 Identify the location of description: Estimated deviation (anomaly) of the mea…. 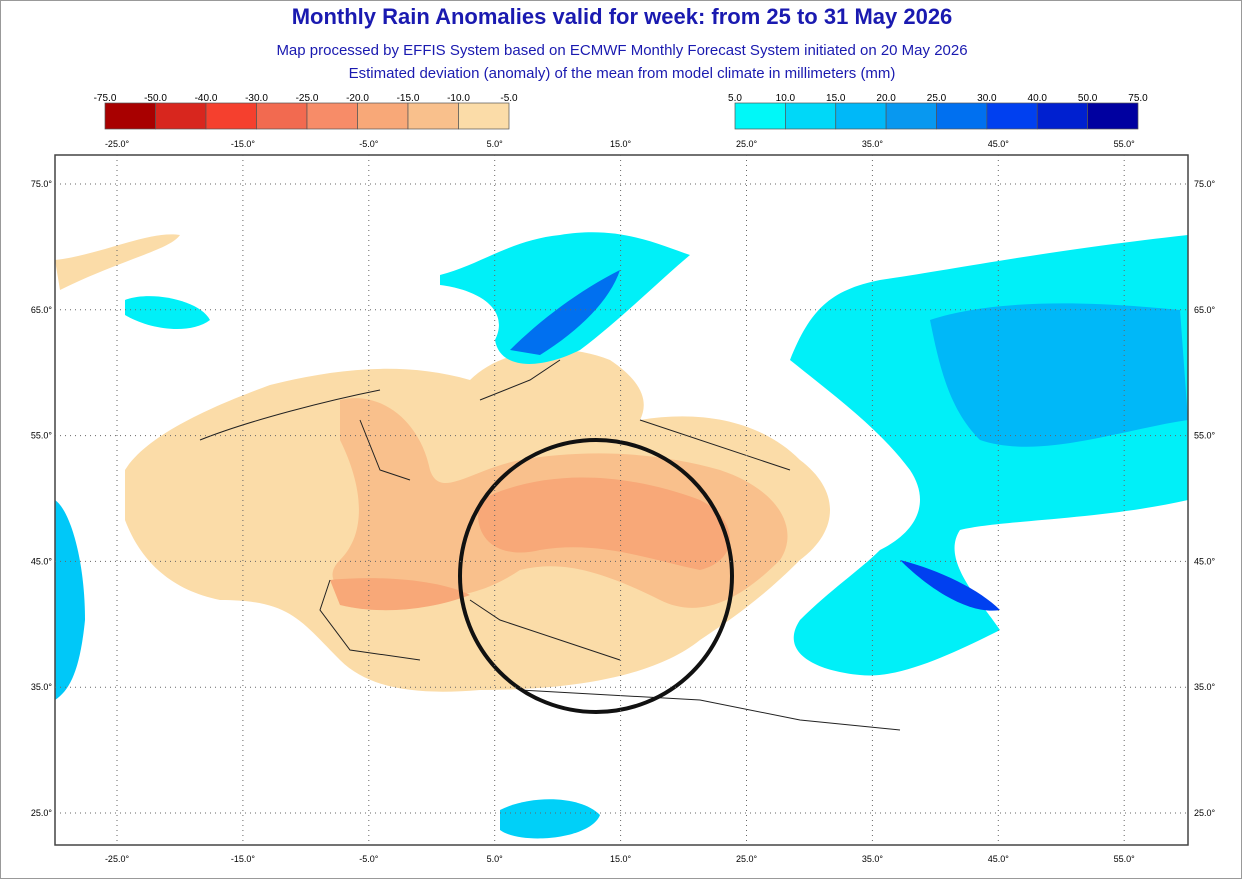
(622, 73).